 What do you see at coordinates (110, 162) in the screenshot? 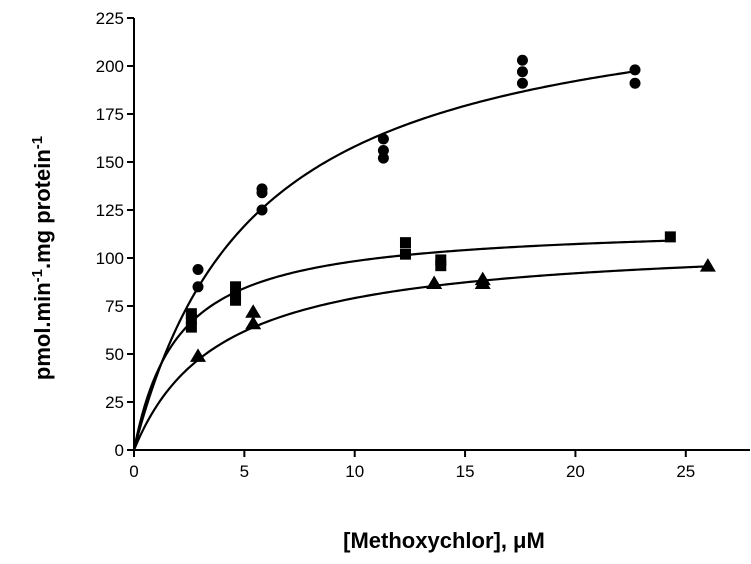
I see `y-tick-label: 150` at bounding box center [110, 162].